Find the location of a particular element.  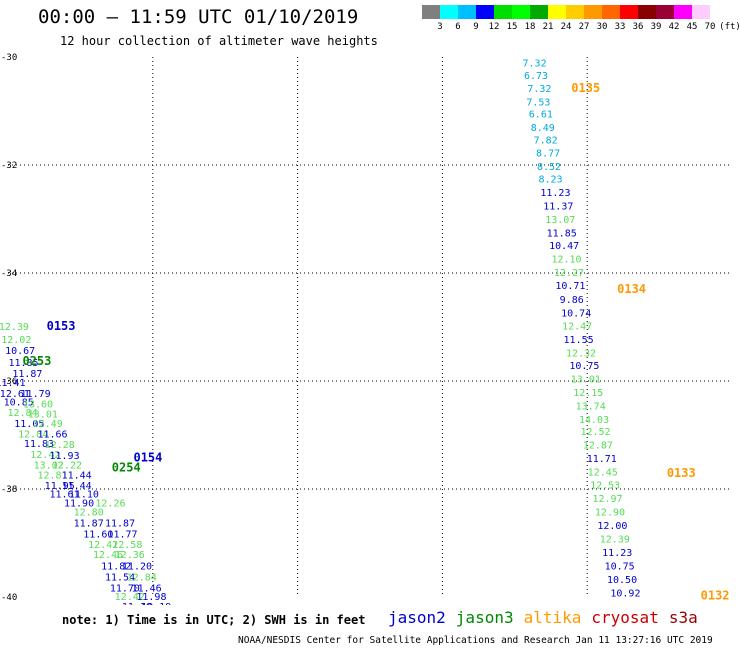

colorbar-label: 33 is located at coordinates (620, 27).